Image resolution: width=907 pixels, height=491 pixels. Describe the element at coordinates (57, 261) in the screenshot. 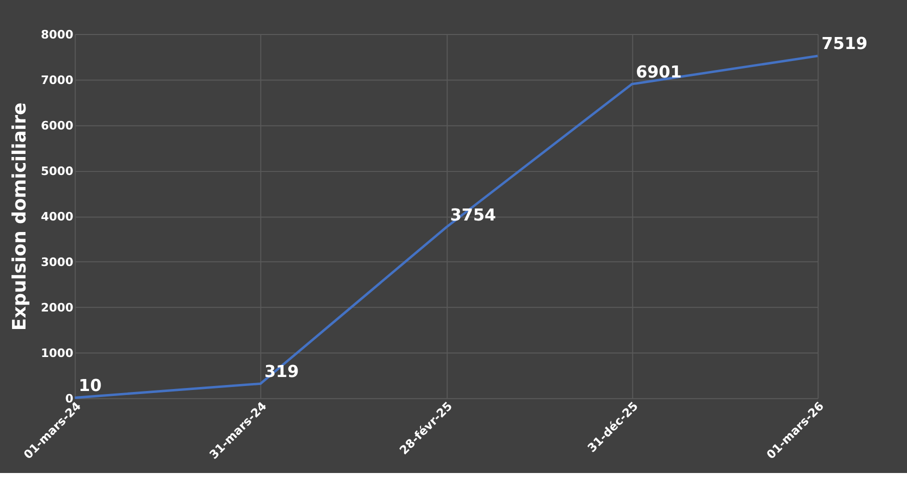

I see `y-tick-label: 3000` at that location.